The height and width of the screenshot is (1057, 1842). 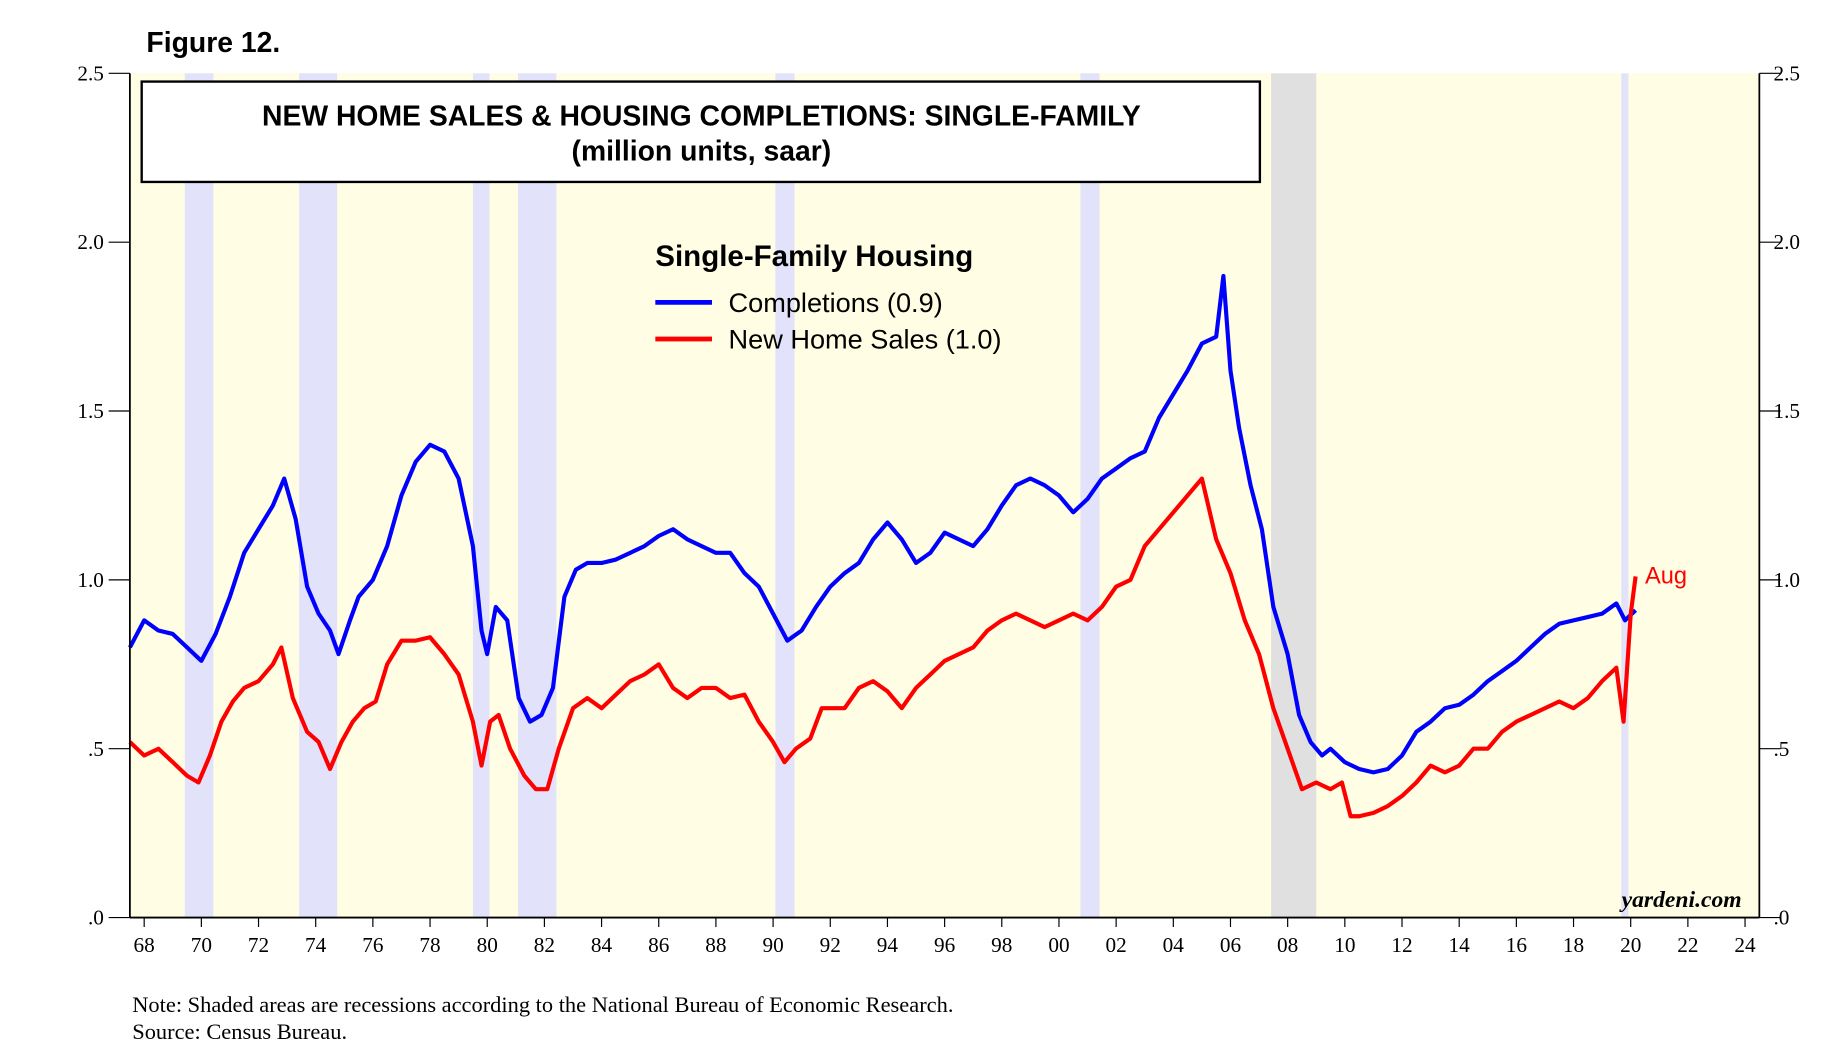 I want to click on legend-label: Completions (0.9), so click(x=836, y=302).